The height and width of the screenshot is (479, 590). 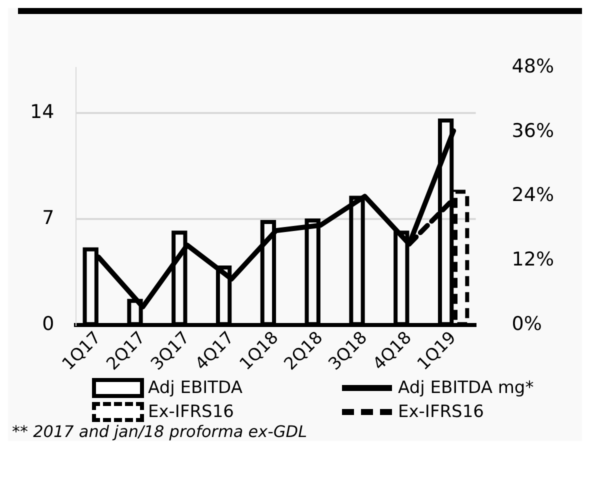 What do you see at coordinates (466, 388) in the screenshot?
I see `legend-label: Adj EBITDA mg*` at bounding box center [466, 388].